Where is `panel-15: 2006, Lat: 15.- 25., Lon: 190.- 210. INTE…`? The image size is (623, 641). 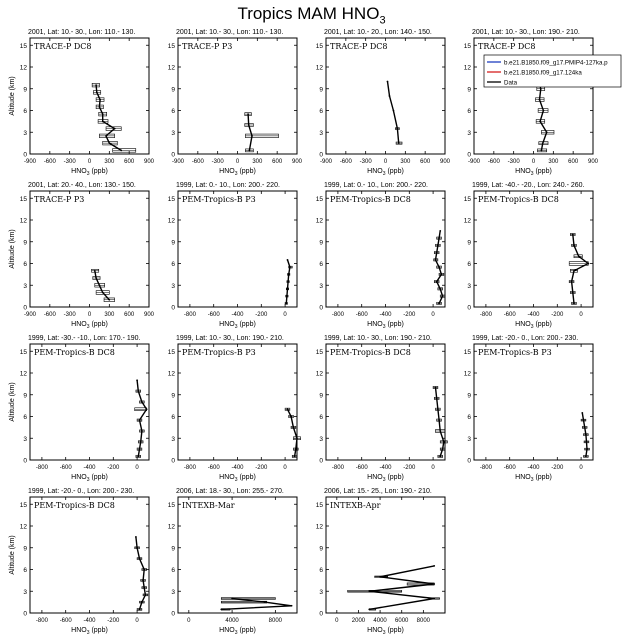 panel-15: 2006, Lat: 15.- 25., Lon: 190.- 210. INTE… is located at coordinates (381, 562).